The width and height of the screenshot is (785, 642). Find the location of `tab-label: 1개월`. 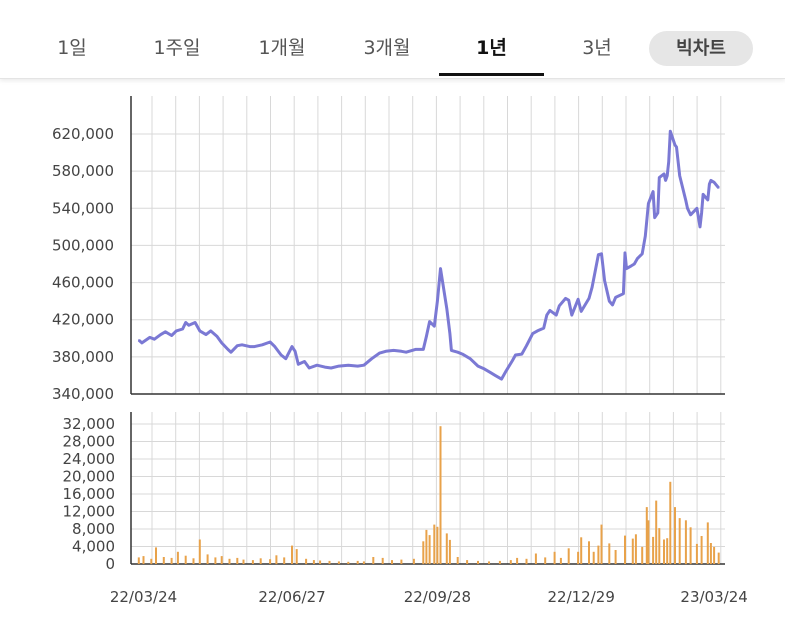

tab-label: 1개월 is located at coordinates (282, 48).